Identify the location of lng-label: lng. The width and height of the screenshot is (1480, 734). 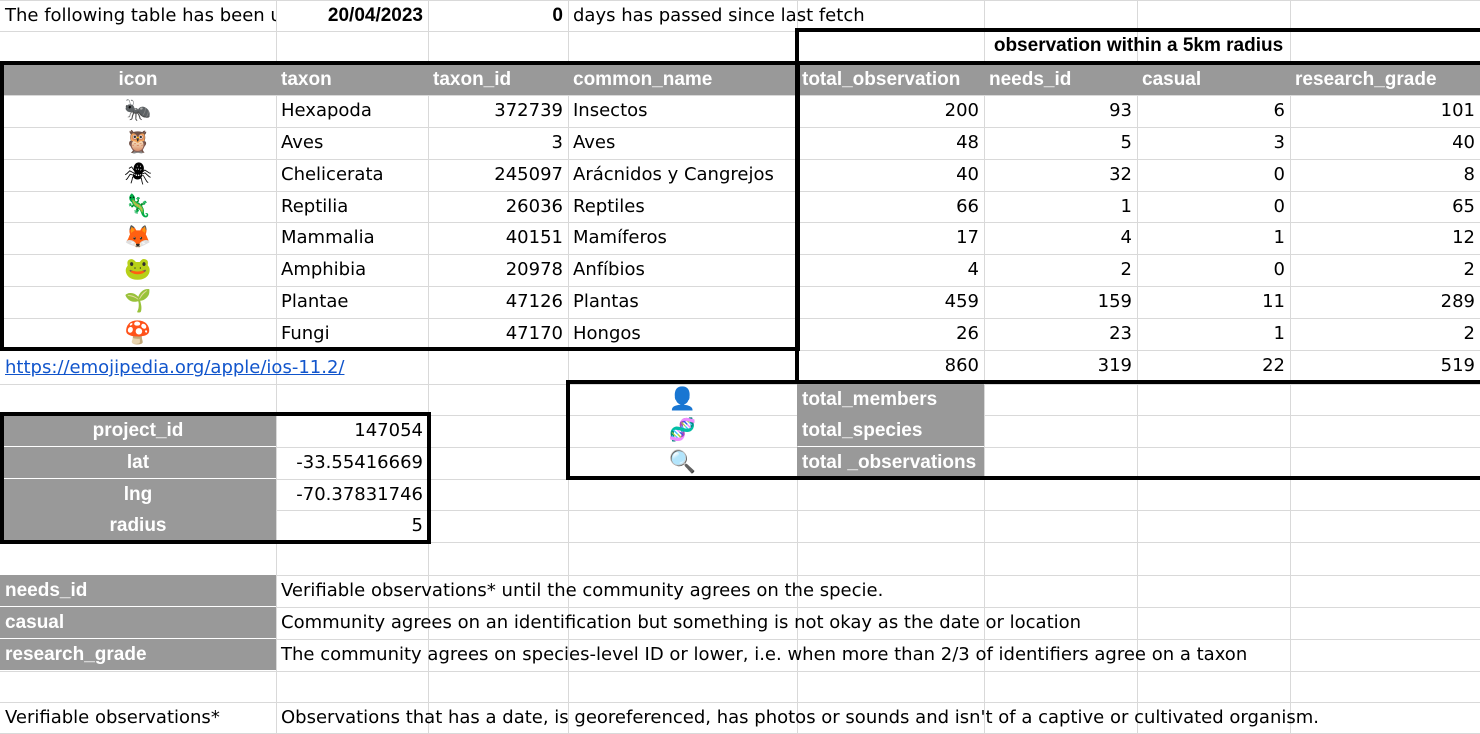
(138, 494).